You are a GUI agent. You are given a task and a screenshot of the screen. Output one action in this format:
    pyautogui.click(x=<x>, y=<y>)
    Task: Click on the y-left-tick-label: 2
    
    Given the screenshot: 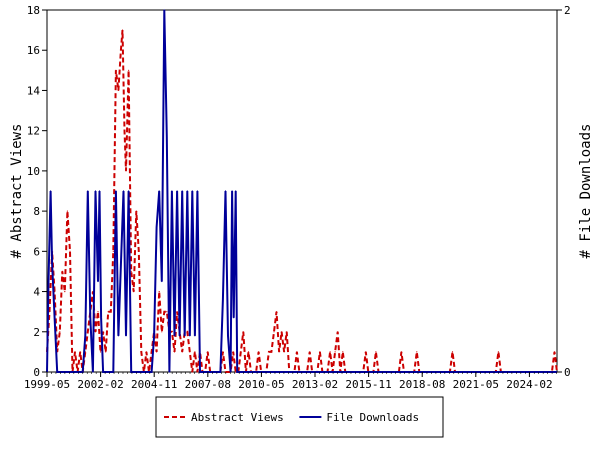 What is the action you would take?
    pyautogui.click(x=36, y=332)
    